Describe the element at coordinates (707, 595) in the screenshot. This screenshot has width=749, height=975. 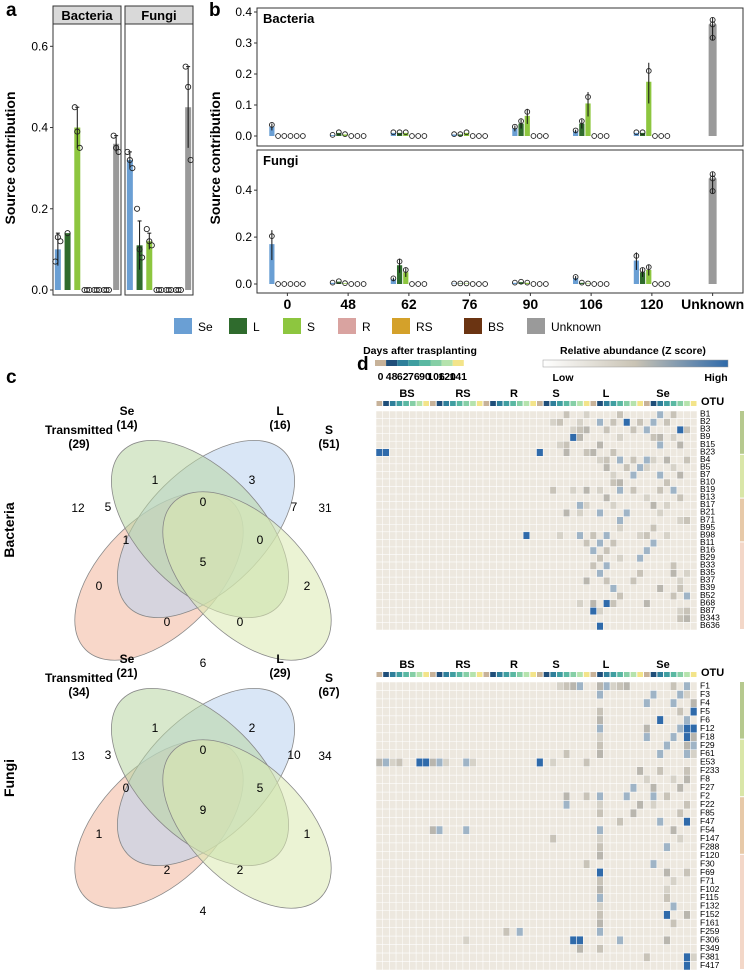
I see `bacteria-heatmap-row-label: B52` at that location.